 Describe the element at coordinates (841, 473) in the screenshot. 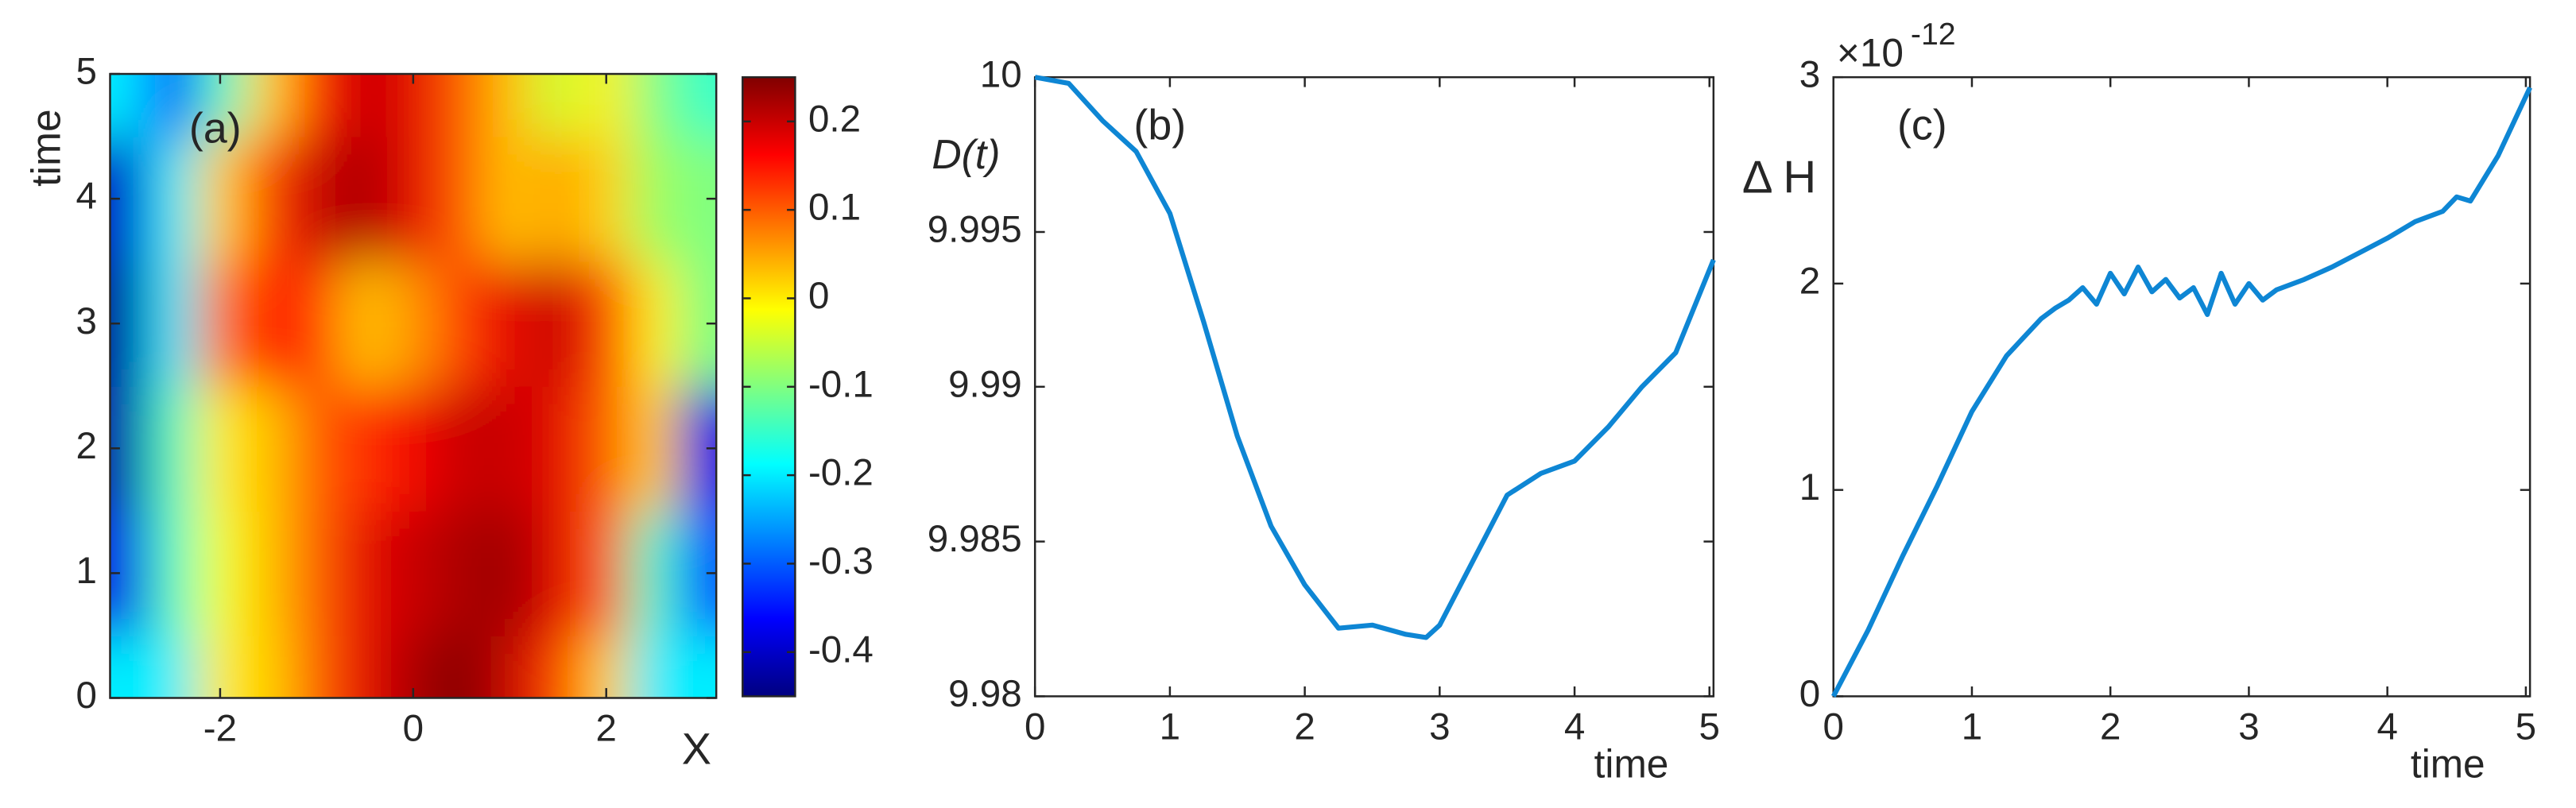

I see `colorbar-tick-label: -0.2` at that location.